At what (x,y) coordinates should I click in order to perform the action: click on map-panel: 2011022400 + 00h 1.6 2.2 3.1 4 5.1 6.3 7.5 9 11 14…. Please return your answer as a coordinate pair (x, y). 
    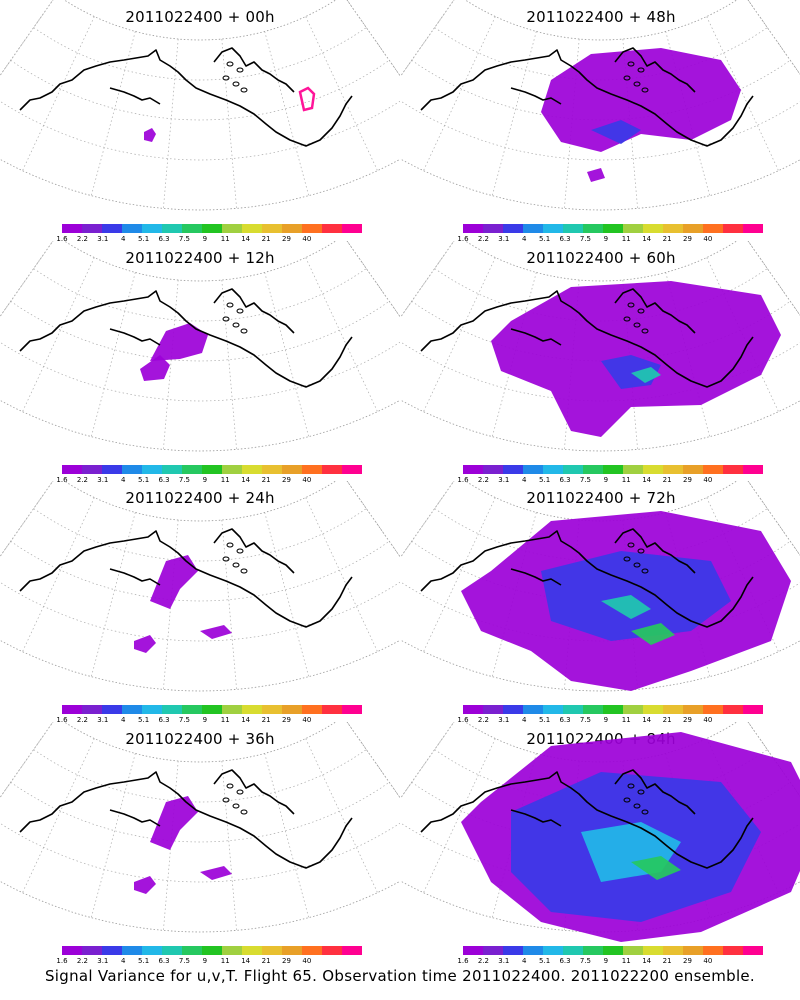
    Looking at the image, I should click on (200, 121).